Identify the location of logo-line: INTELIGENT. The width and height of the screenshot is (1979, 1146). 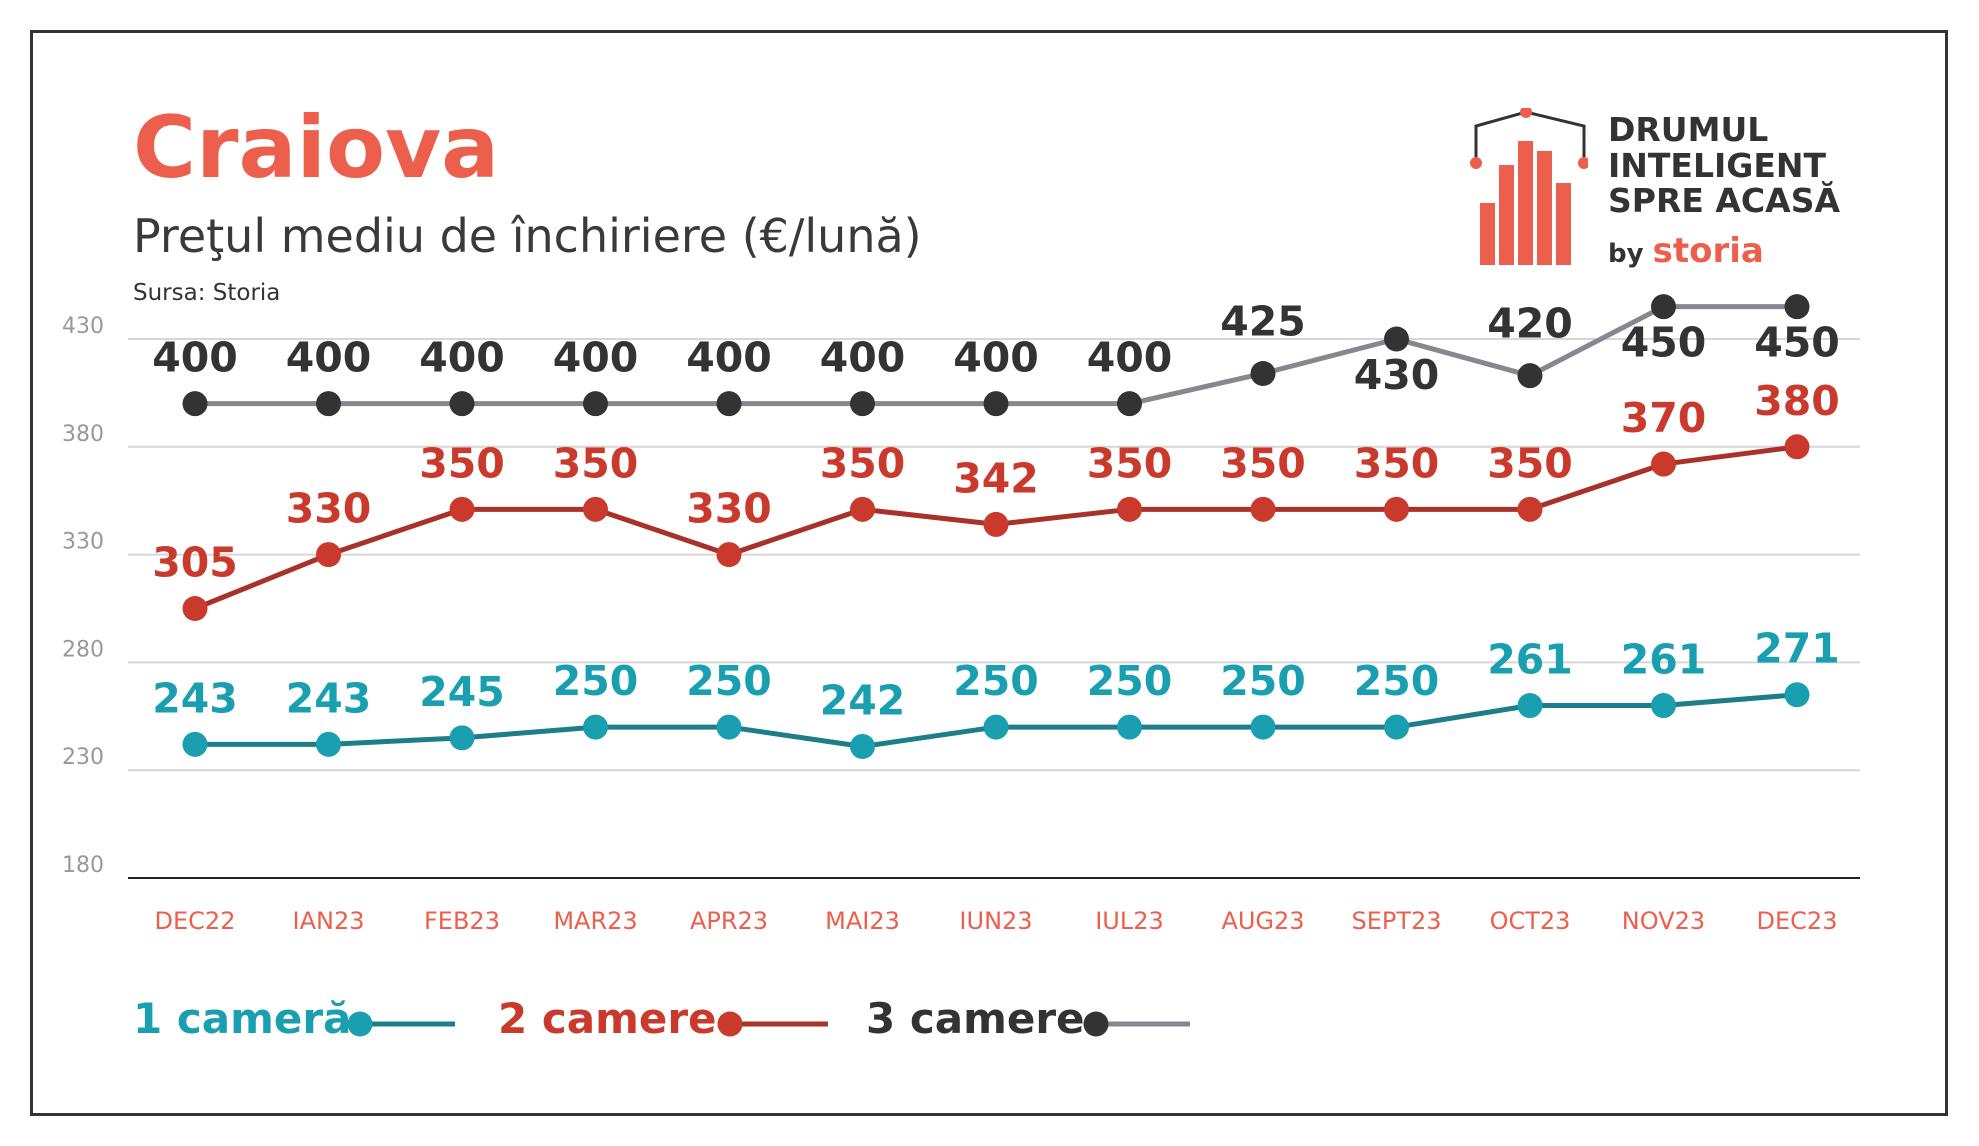
(1717, 165).